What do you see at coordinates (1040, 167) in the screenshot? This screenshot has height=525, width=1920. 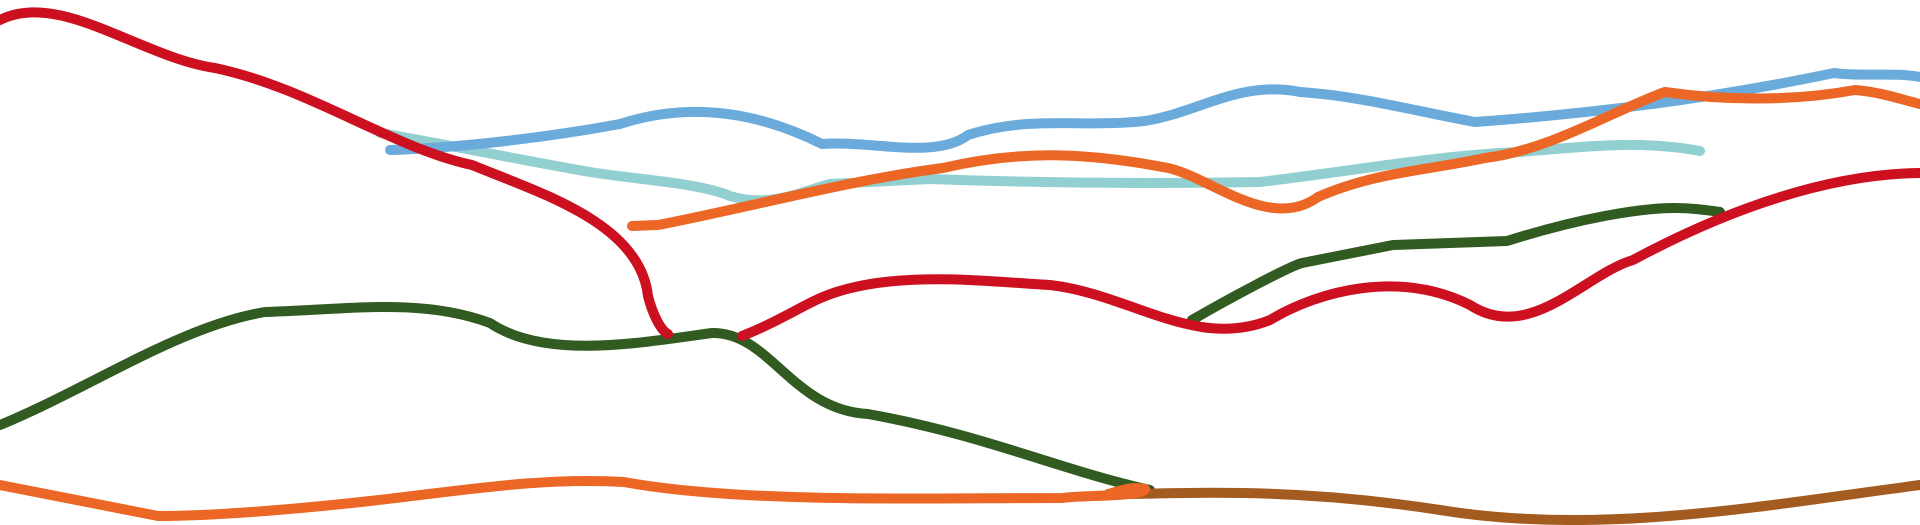 I see `teal-curve` at bounding box center [1040, 167].